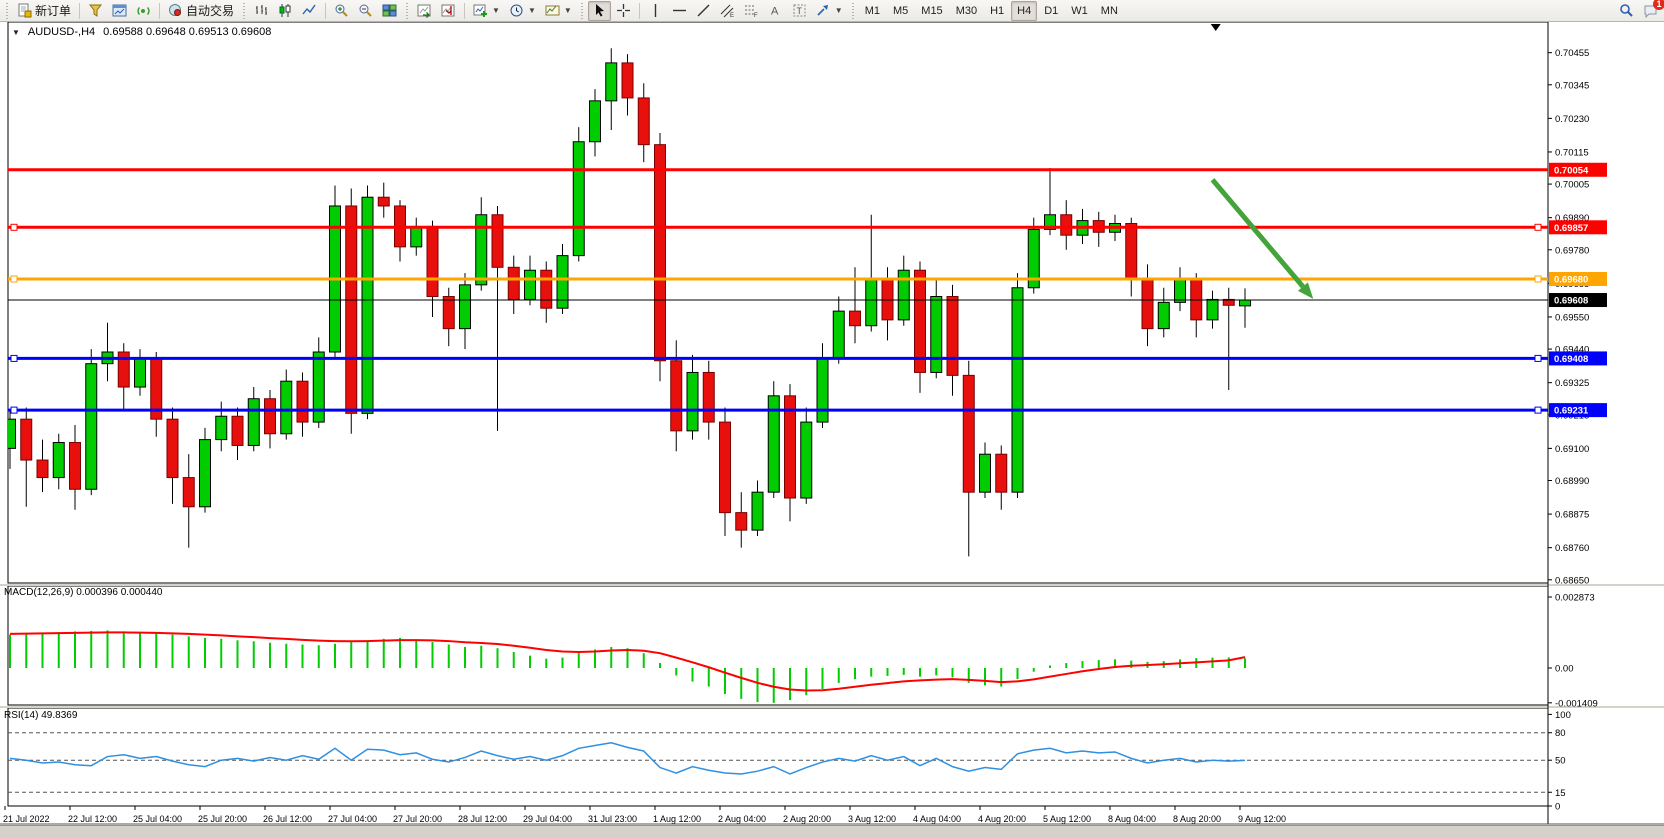 This screenshot has height=838, width=1664. I want to click on bar-chart-mode-button, so click(261, 11).